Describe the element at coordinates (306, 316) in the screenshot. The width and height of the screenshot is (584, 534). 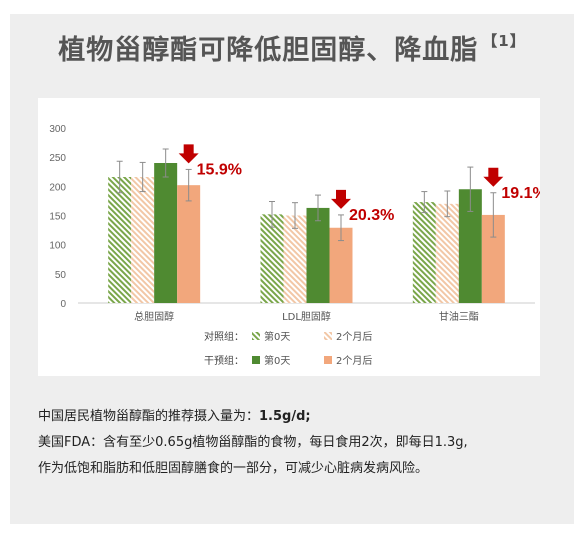
I see `x-tick-label: LDL胆固醇` at that location.